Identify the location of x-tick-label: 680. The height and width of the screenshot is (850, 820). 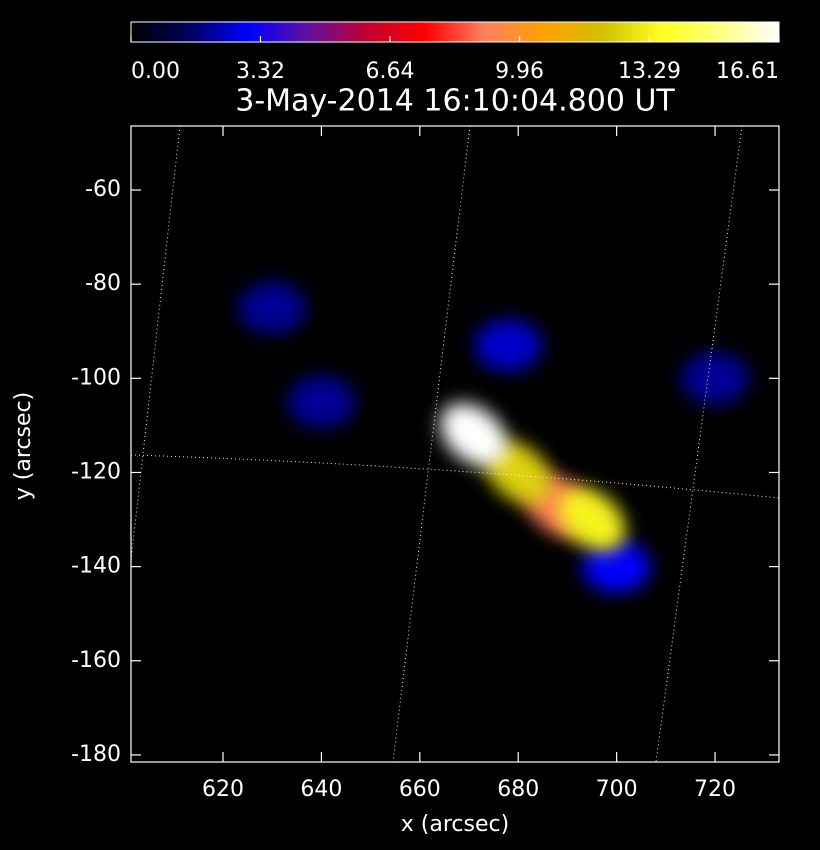
(518, 789).